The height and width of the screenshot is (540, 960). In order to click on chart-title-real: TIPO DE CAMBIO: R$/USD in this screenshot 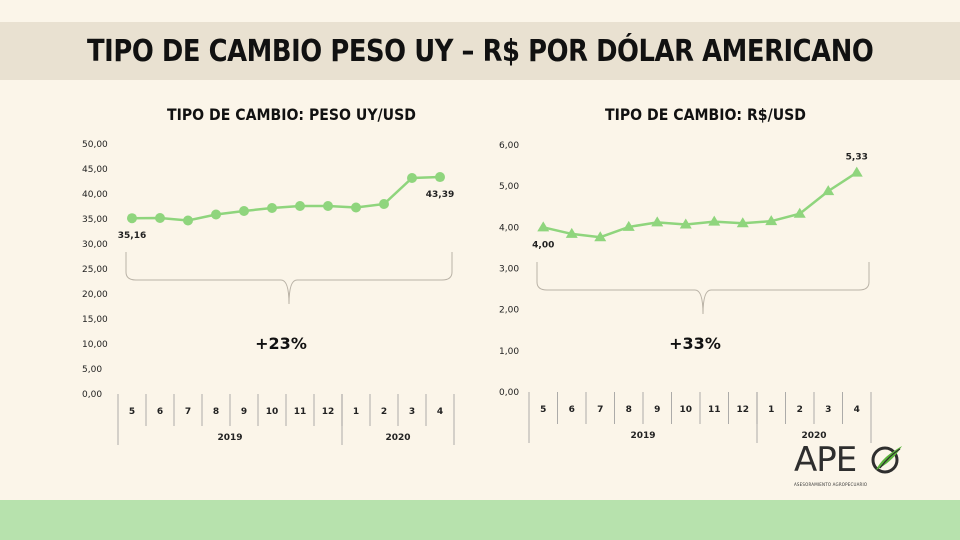, I will do `click(705, 114)`.